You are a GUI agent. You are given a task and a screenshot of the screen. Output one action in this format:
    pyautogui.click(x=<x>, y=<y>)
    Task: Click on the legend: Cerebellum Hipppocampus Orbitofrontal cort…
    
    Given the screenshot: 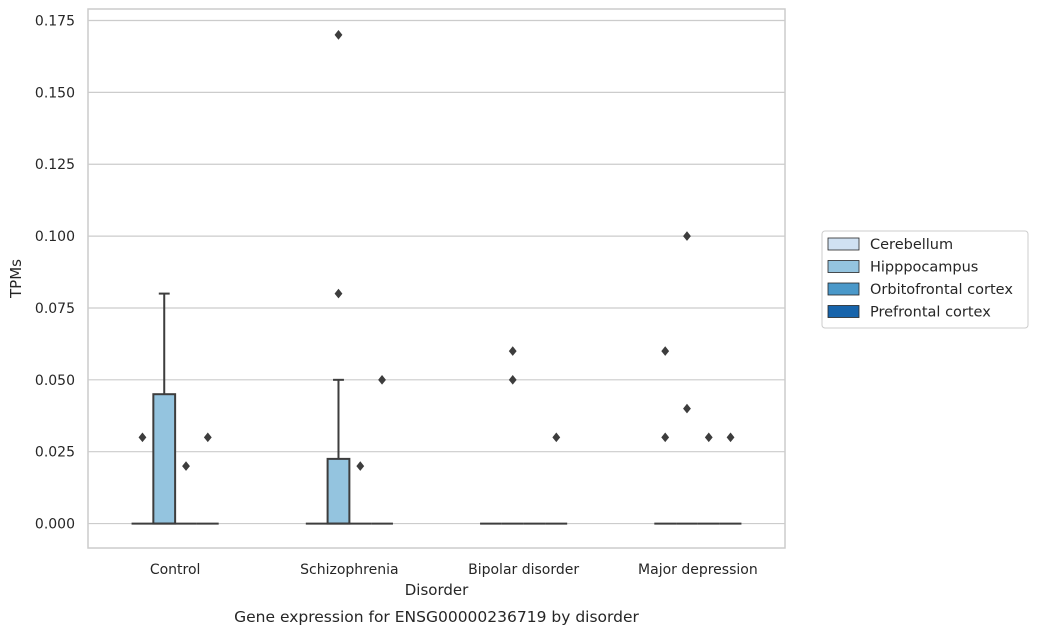 What is the action you would take?
    pyautogui.click(x=925, y=279)
    